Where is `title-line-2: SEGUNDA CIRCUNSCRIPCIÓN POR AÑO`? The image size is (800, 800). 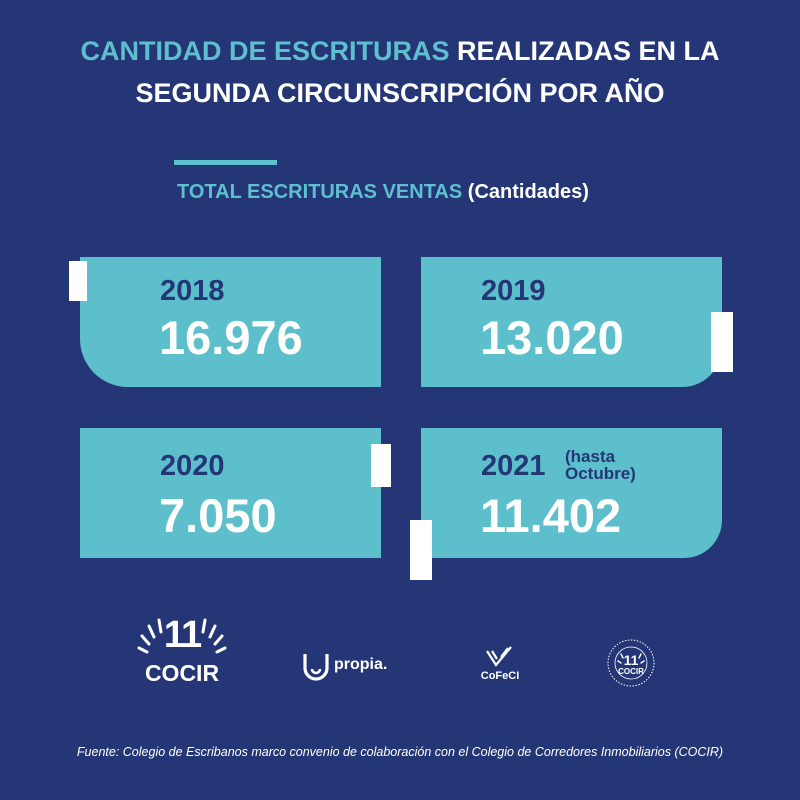 title-line-2: SEGUNDA CIRCUNSCRIPCIÓN POR AÑO is located at coordinates (400, 93).